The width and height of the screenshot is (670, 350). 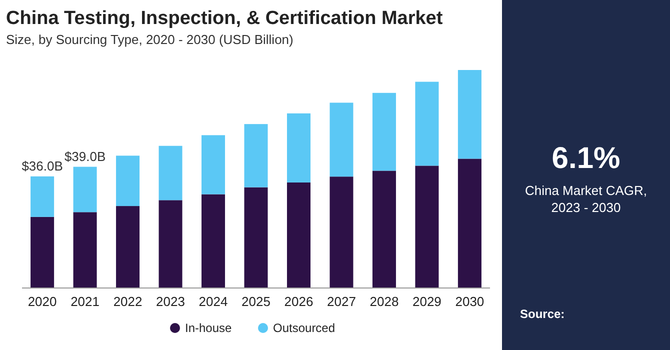 What do you see at coordinates (127, 301) in the screenshot?
I see `x-tick-label: 2022` at bounding box center [127, 301].